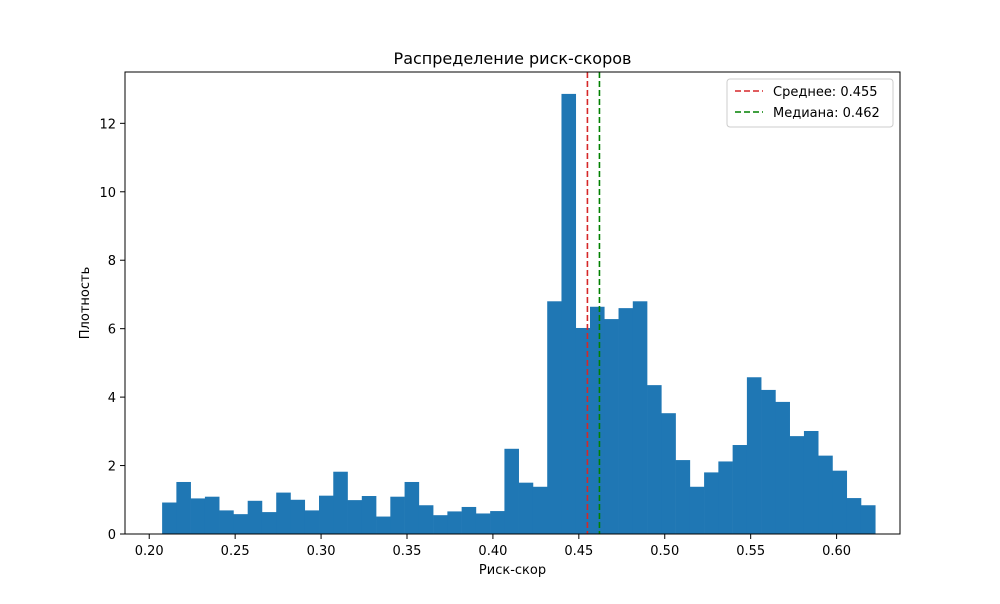  I want to click on y-tick-label: 6, so click(112, 330).